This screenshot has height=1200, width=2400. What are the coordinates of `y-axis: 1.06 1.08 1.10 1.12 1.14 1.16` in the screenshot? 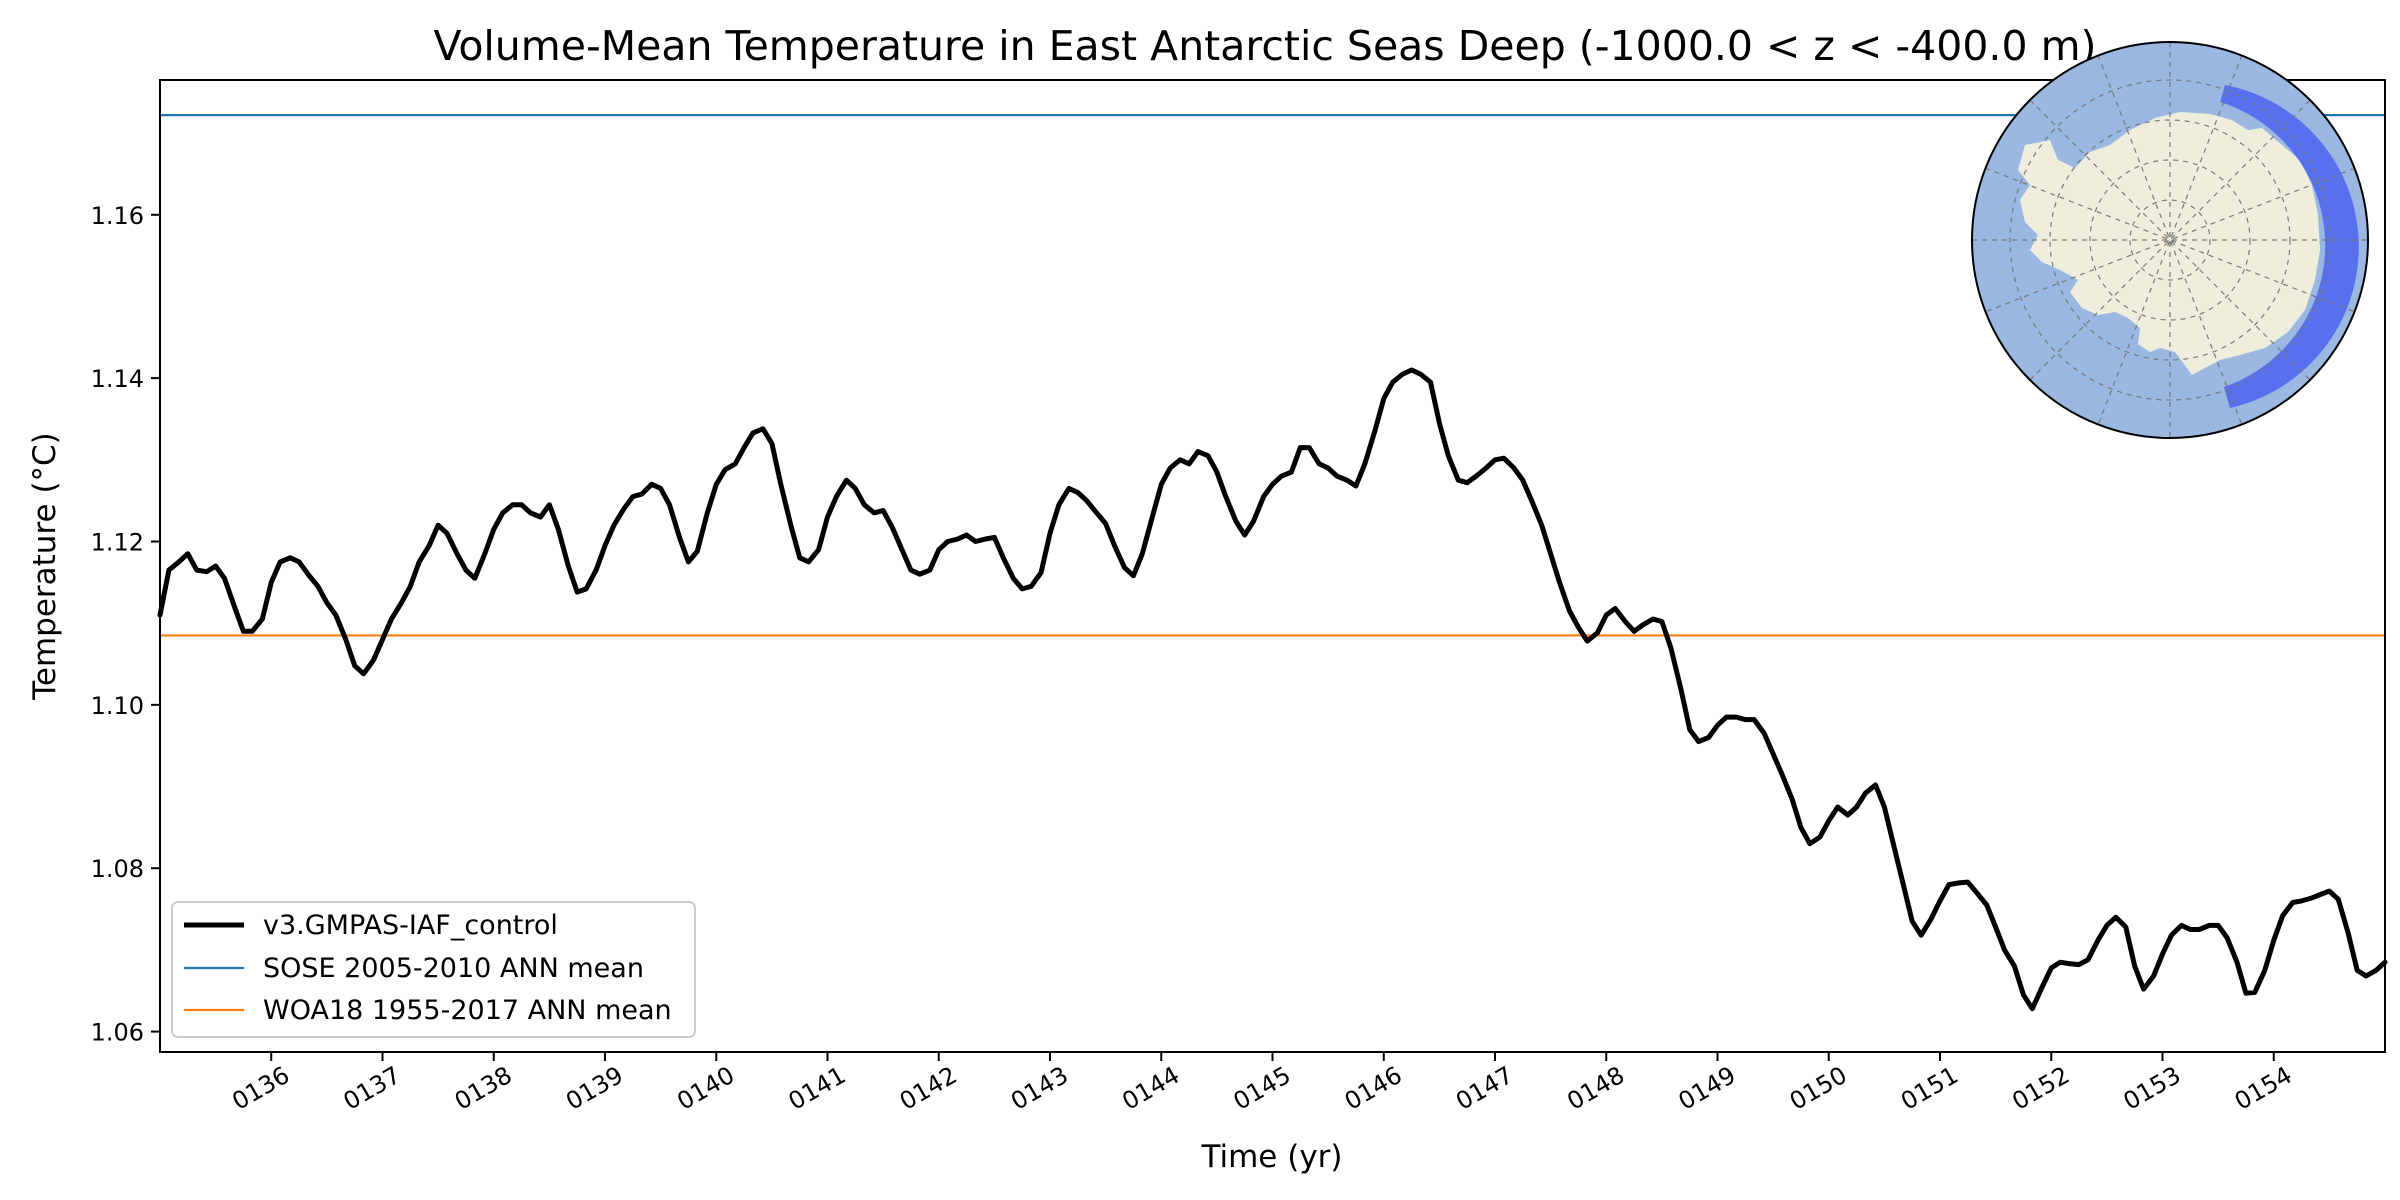 It's located at (125, 624).